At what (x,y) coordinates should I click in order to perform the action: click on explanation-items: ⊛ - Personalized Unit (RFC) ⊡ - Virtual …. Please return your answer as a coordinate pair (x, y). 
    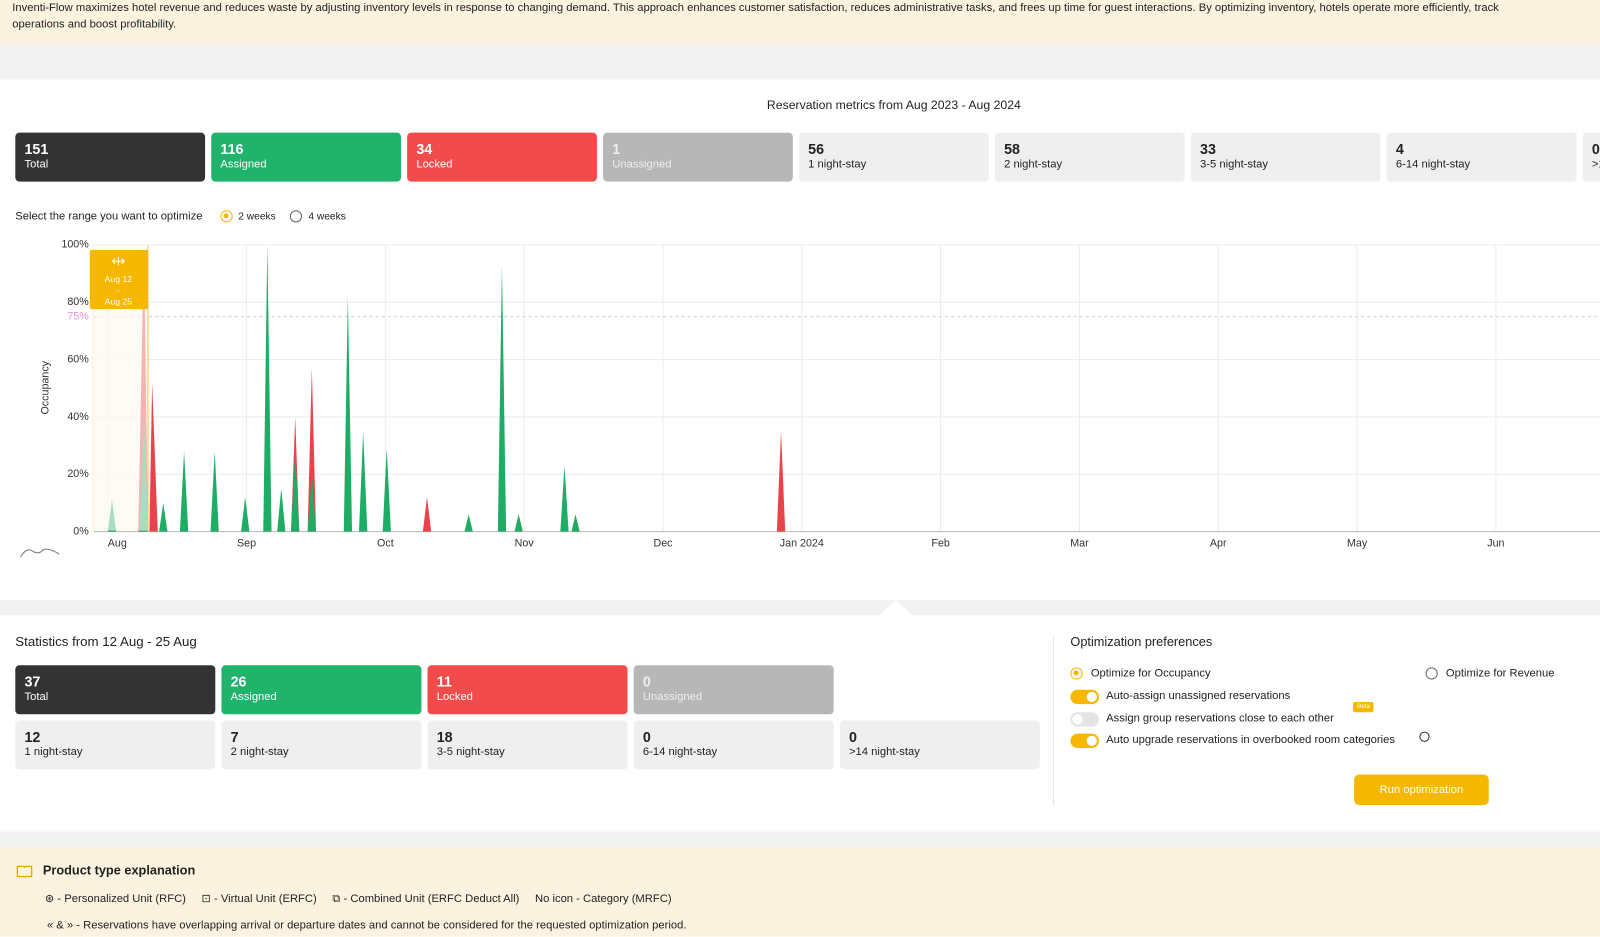
    Looking at the image, I should click on (358, 899).